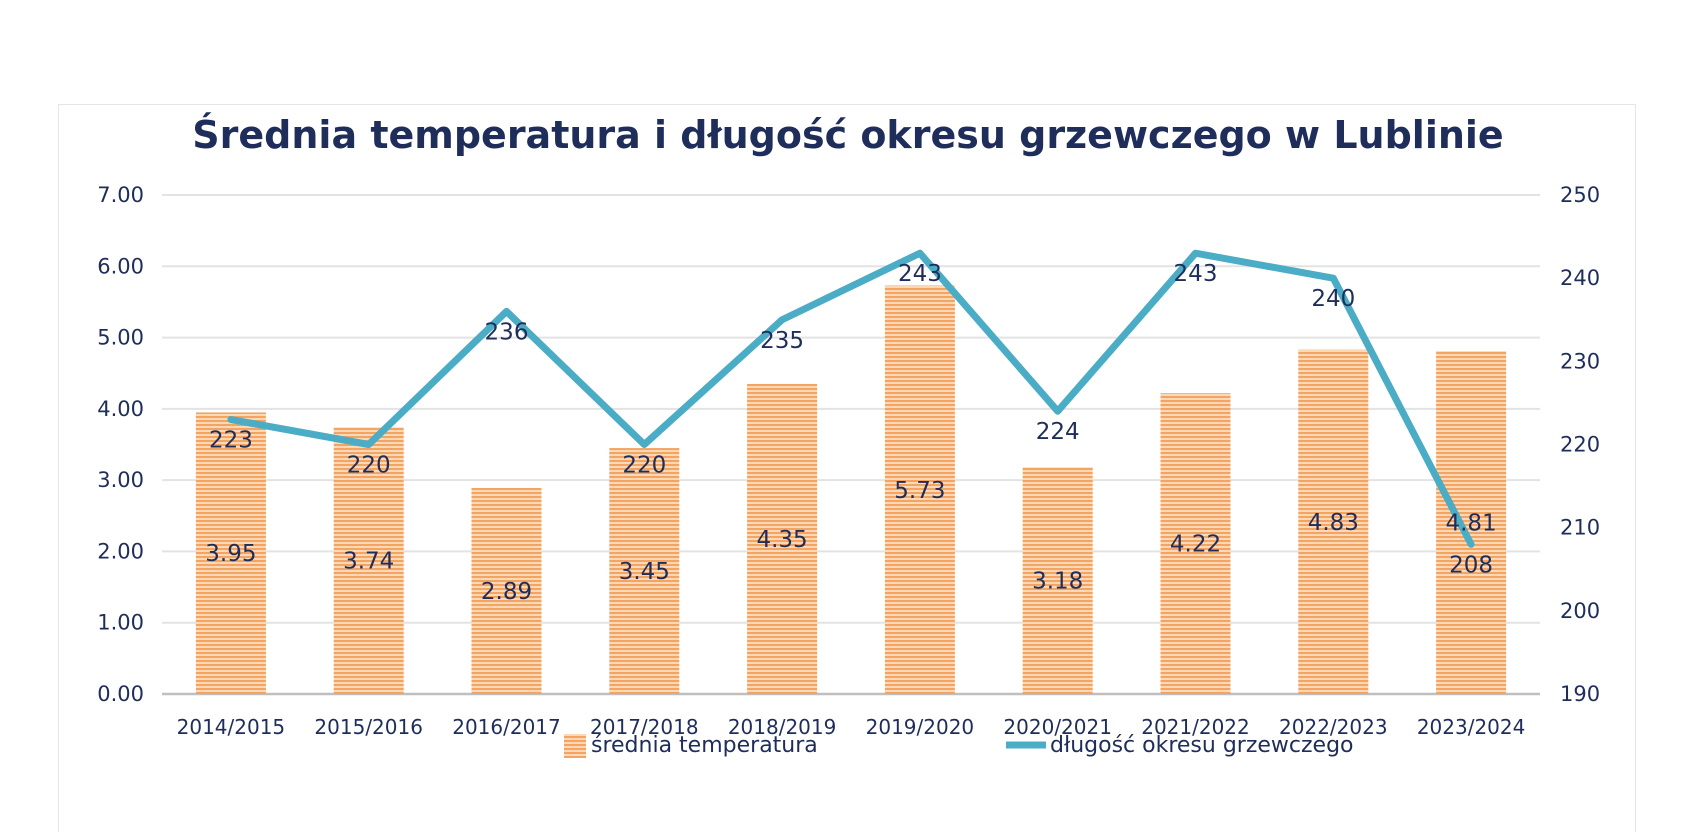 The width and height of the screenshot is (1696, 832). Describe the element at coordinates (120, 480) in the screenshot. I see `left-tick-label: 3.00` at that location.